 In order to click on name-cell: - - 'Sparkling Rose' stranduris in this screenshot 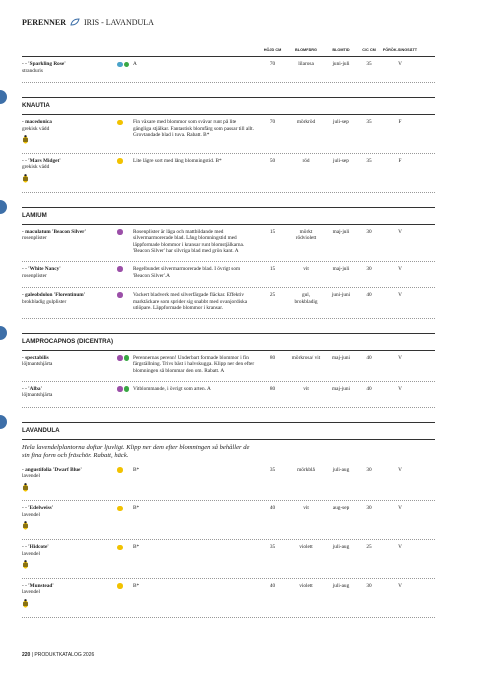, I will do `click(69, 68)`.